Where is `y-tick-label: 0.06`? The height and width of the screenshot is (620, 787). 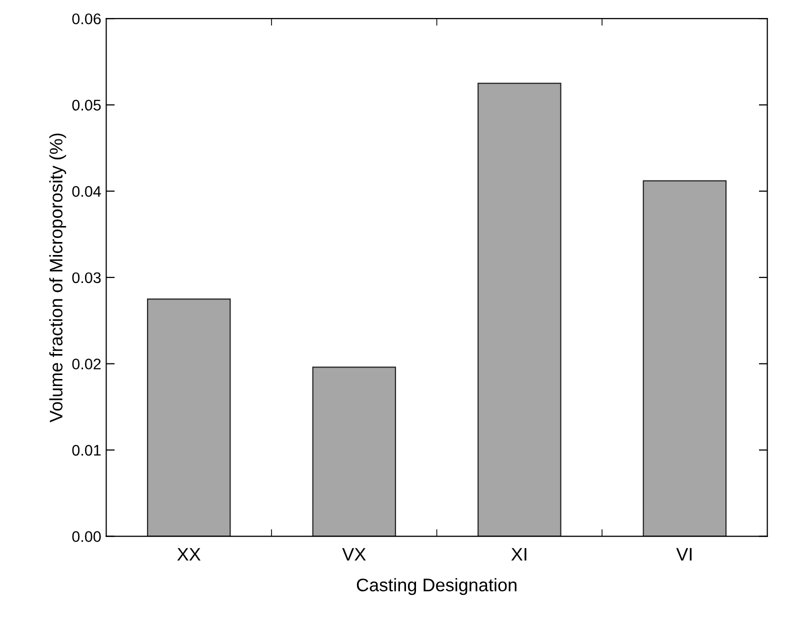 y-tick-label: 0.06 is located at coordinates (86, 18).